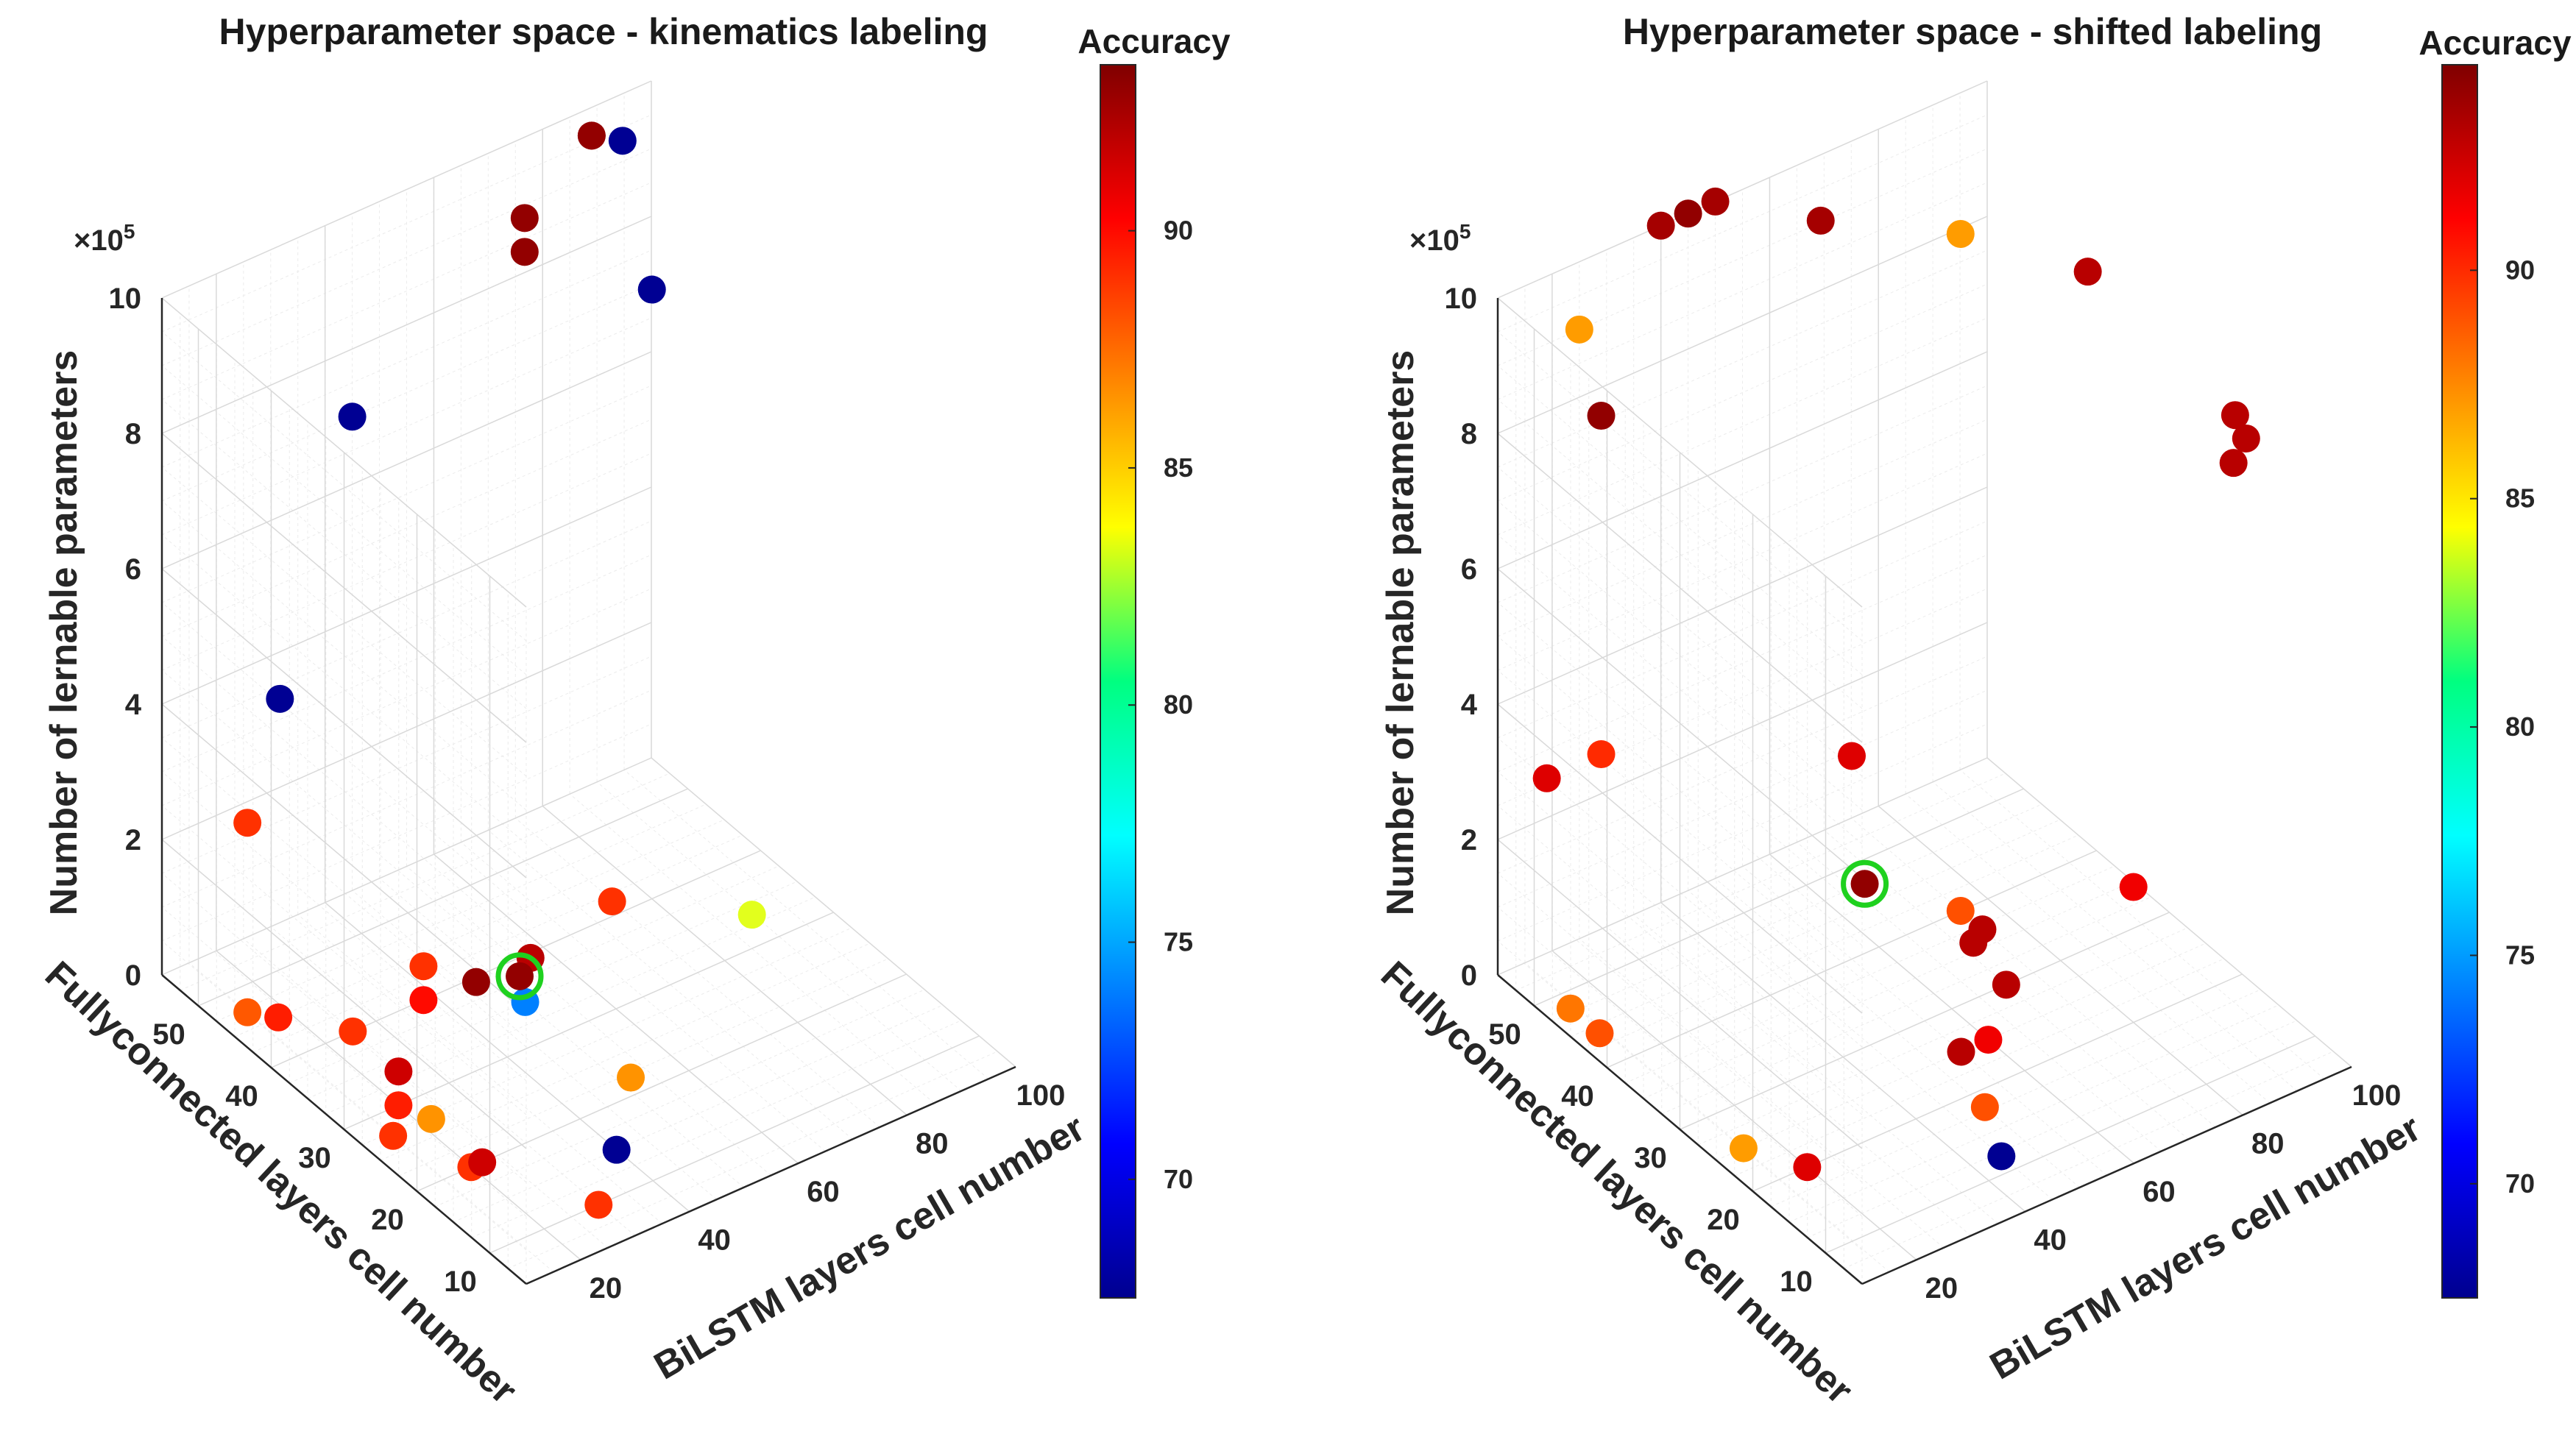 The width and height of the screenshot is (2576, 1448). What do you see at coordinates (1118, 681) in the screenshot?
I see `colorbar-gradient` at bounding box center [1118, 681].